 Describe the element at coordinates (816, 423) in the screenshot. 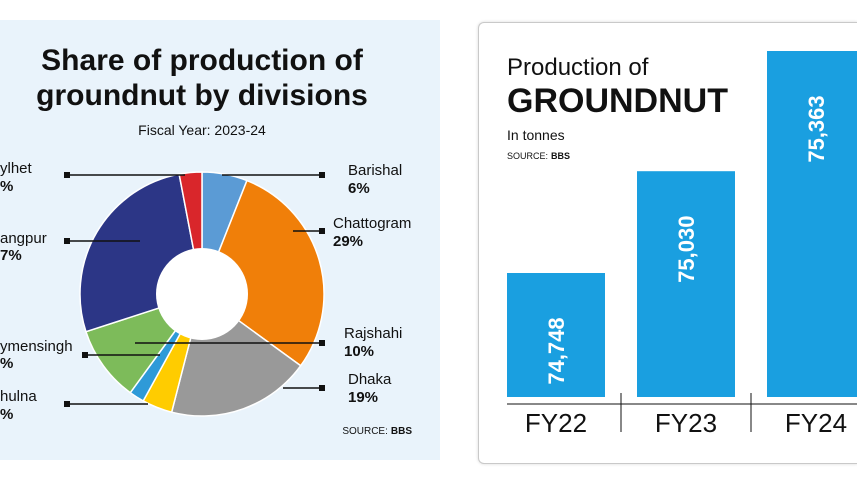

I see `category-label: FY24` at that location.